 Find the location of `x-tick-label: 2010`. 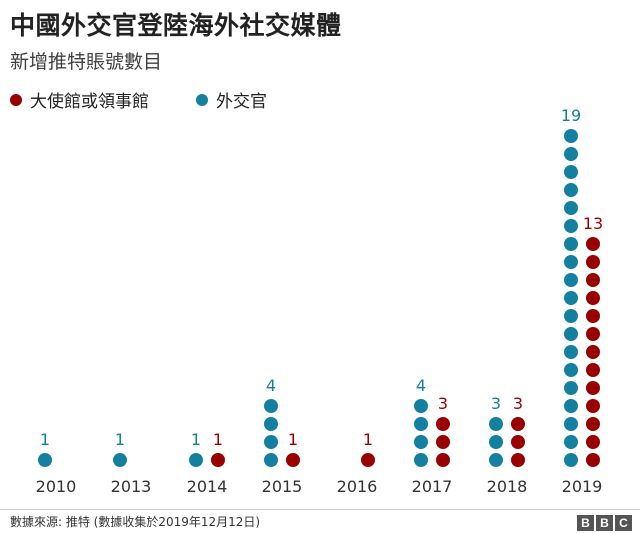

x-tick-label: 2010 is located at coordinates (56, 486).